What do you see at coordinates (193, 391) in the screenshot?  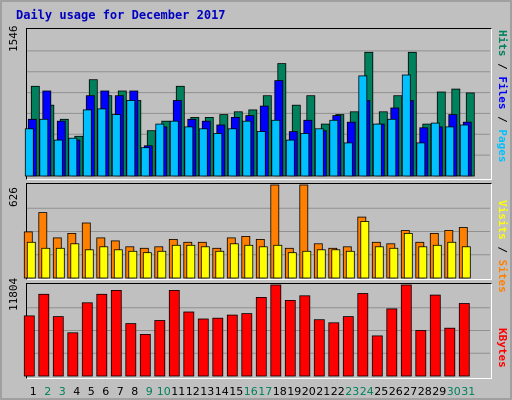 I see `x-tick-label: 12` at bounding box center [193, 391].